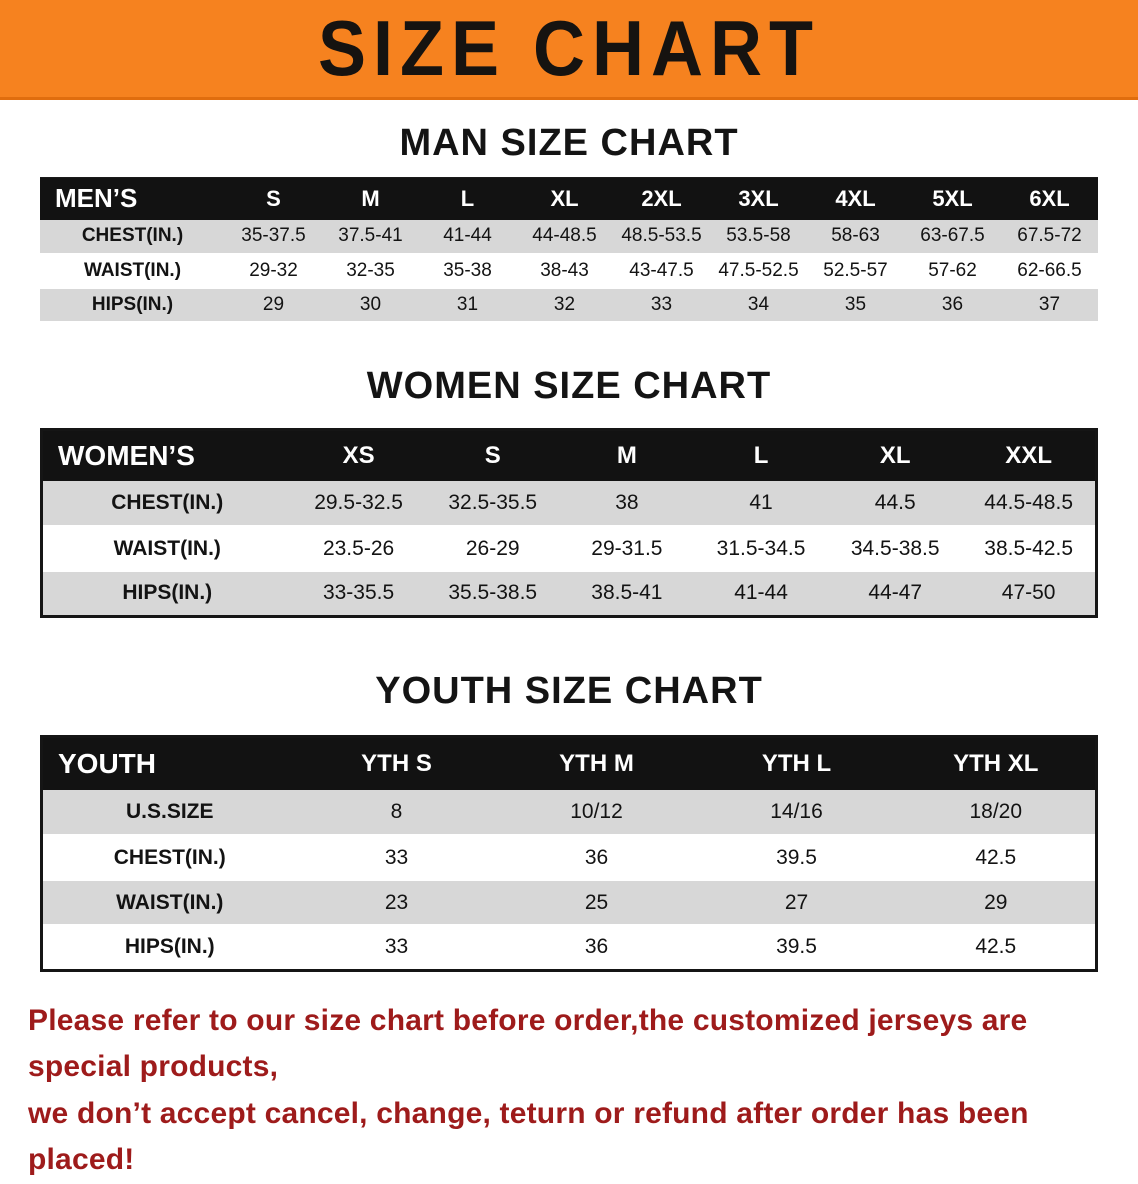  I want to click on size-value-cell: 37, so click(1049, 305).